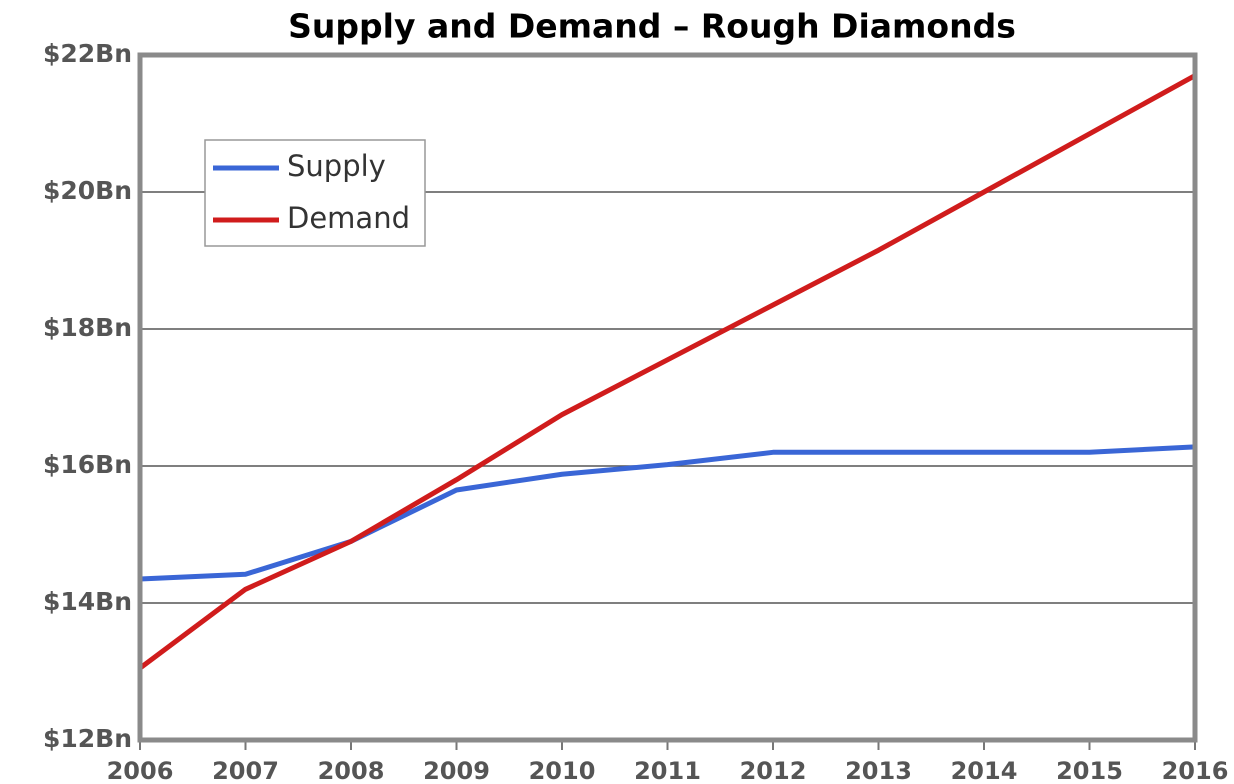 This screenshot has height=784, width=1234. I want to click on x-tick-label: 2009, so click(456, 770).